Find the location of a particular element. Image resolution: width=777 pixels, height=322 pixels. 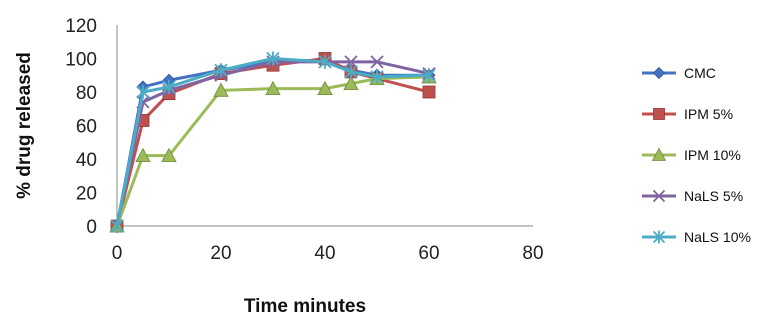

legend-item: CMC is located at coordinates (679, 73).